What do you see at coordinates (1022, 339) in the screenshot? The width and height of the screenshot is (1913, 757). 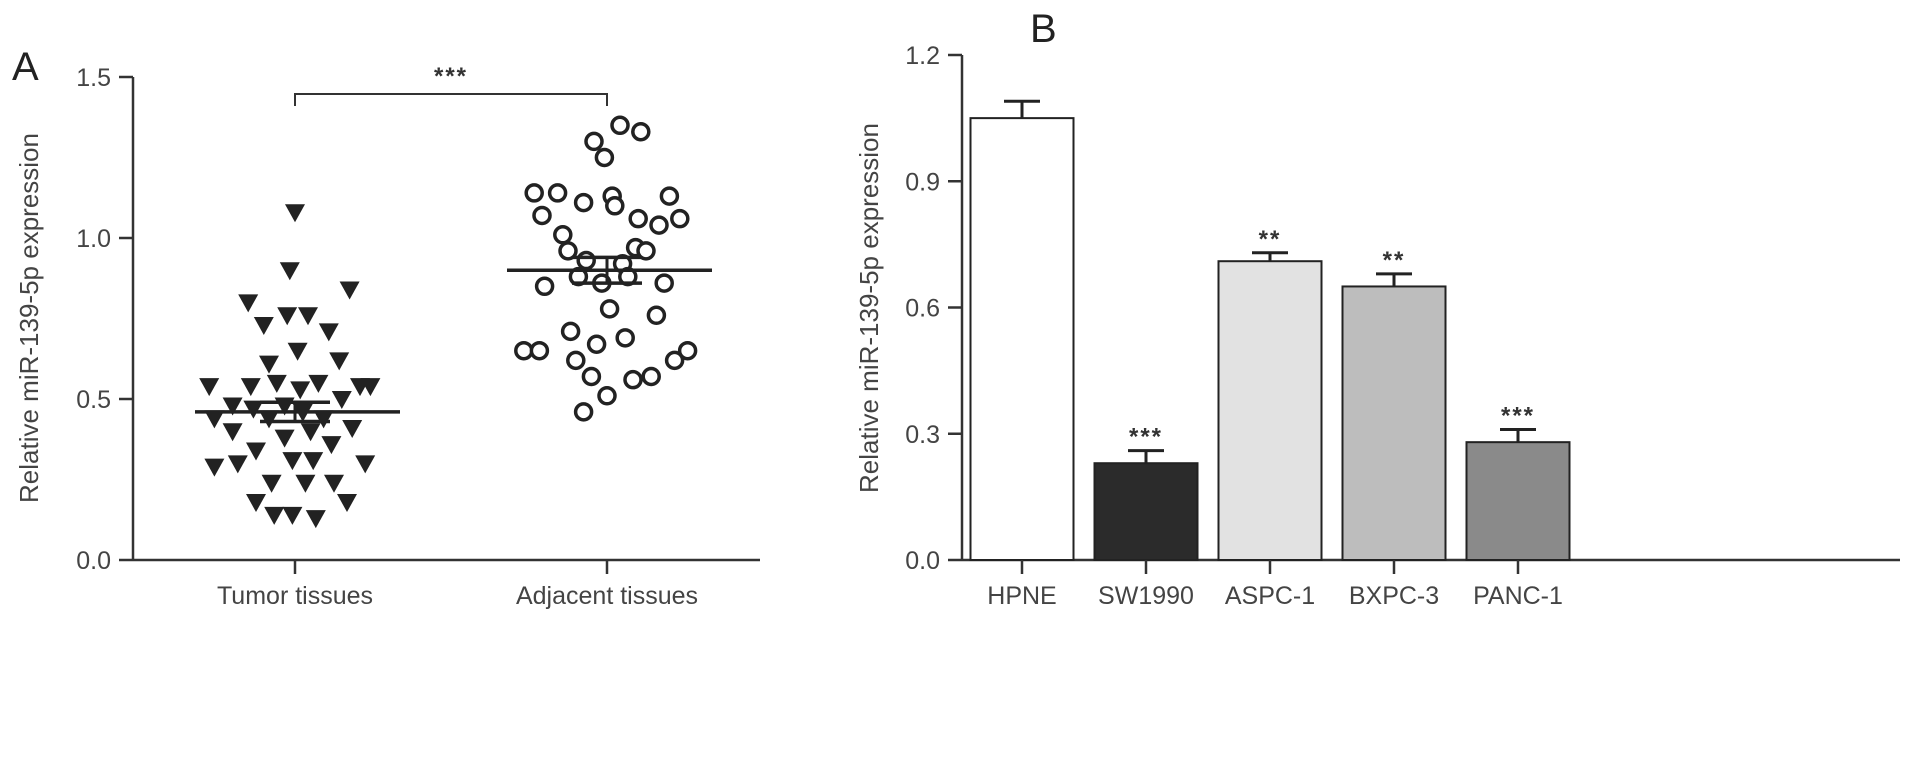 I see `bar-hpne` at bounding box center [1022, 339].